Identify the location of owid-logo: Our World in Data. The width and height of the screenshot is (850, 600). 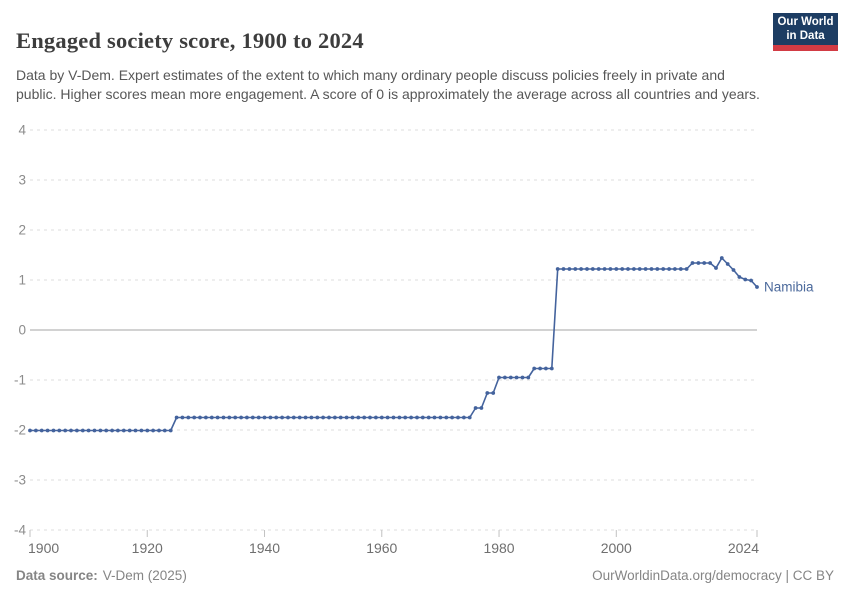
(805, 32).